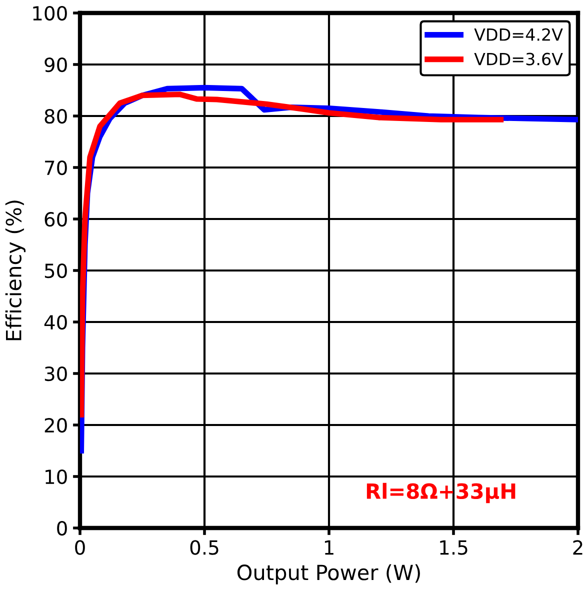  I want to click on y-tick-label: 70, so click(56, 168).